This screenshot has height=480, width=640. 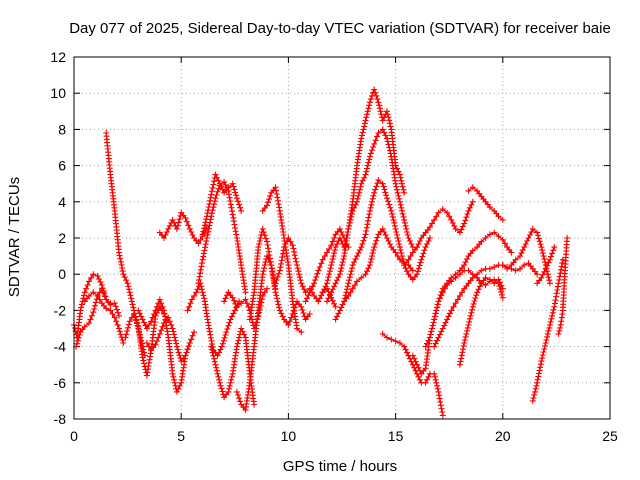 I want to click on x-tick-label: 15, so click(x=396, y=436).